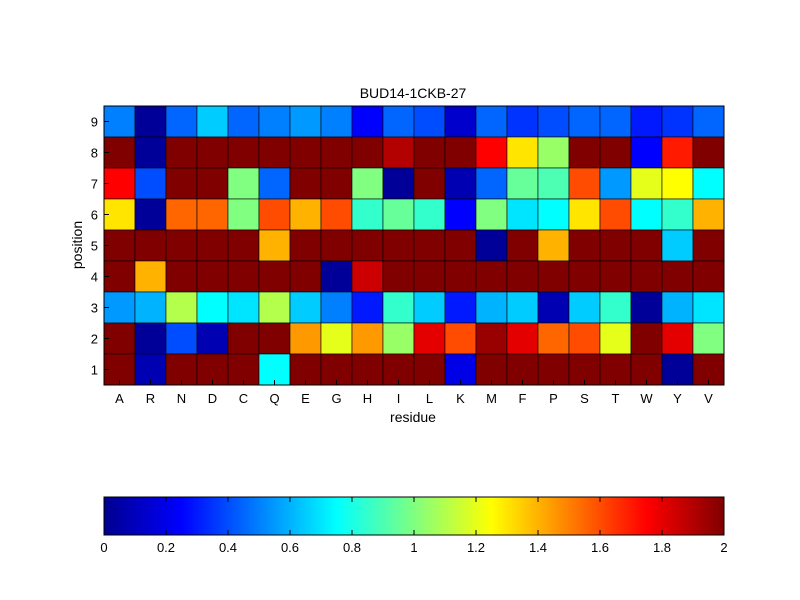 The width and height of the screenshot is (800, 600). Describe the element at coordinates (708, 398) in the screenshot. I see `x-tick-label: V` at that location.